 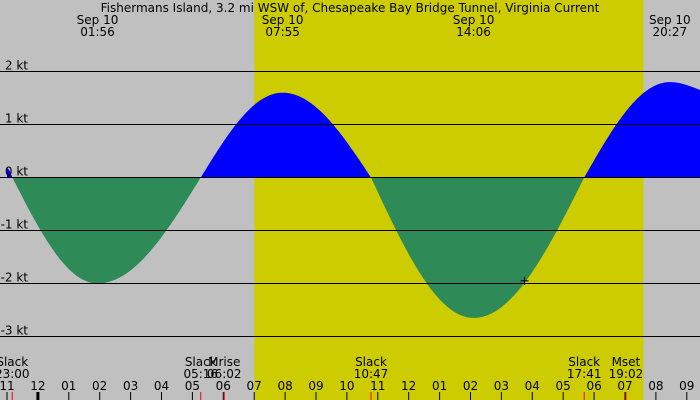 What do you see at coordinates (15, 225) in the screenshot?
I see `y-tick-label: -1 kt` at bounding box center [15, 225].